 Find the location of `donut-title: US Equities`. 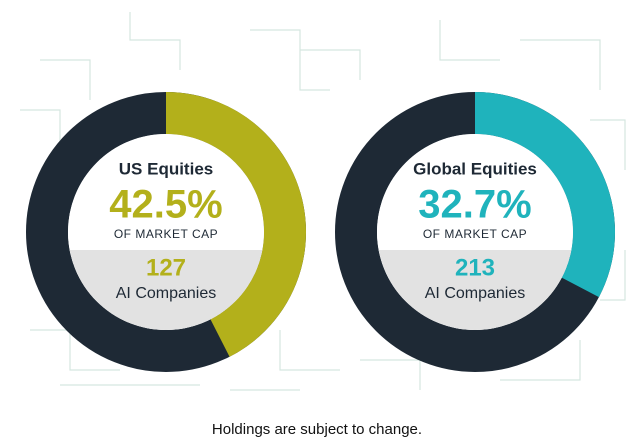

donut-title: US Equities is located at coordinates (166, 168).